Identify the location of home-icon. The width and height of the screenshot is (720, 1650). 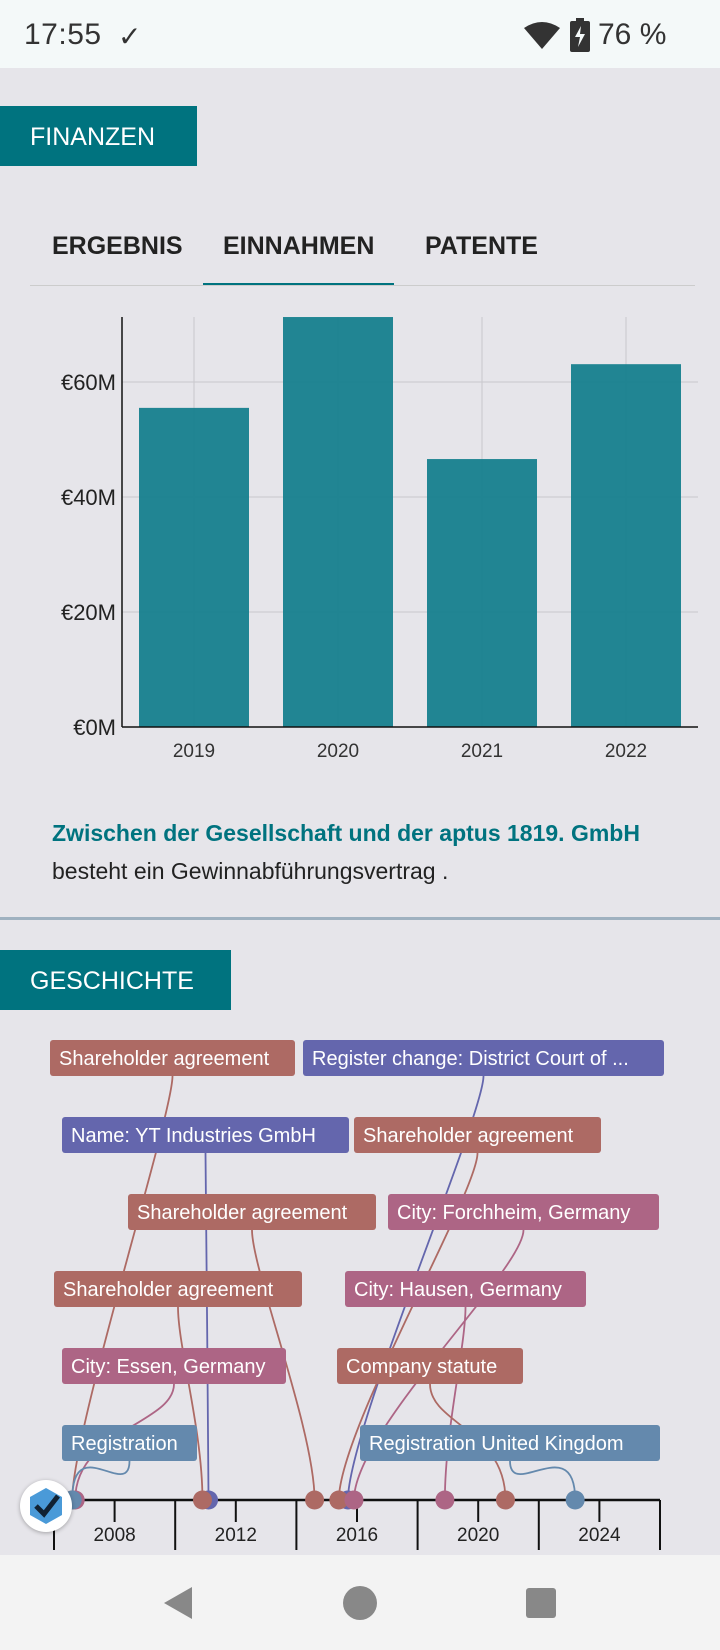
(360, 1603).